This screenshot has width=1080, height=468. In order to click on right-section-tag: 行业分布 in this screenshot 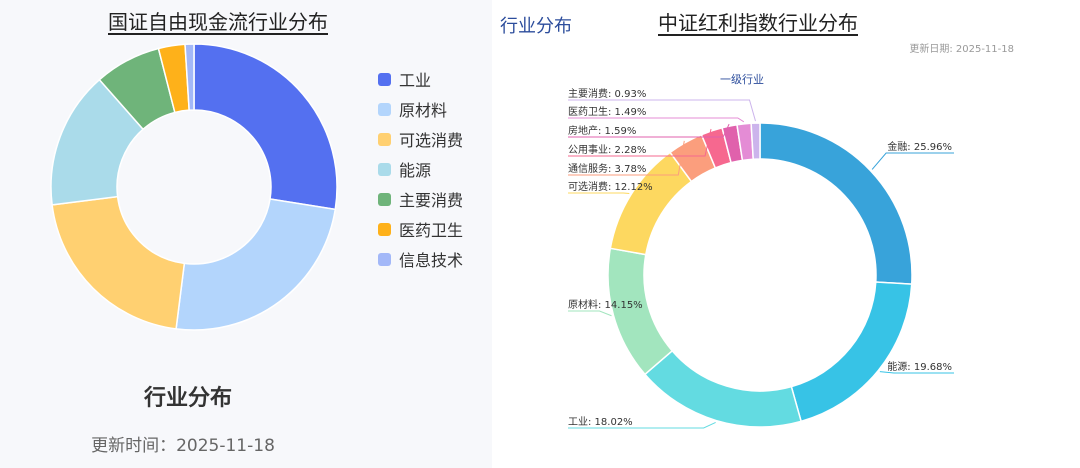, I will do `click(536, 26)`.